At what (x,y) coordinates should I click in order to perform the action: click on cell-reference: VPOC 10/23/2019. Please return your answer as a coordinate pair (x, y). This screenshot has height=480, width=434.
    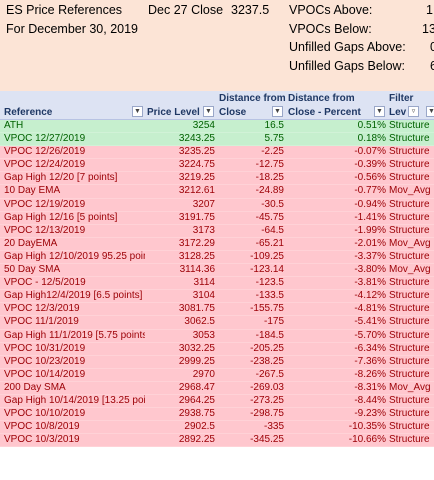
    Looking at the image, I should click on (45, 361).